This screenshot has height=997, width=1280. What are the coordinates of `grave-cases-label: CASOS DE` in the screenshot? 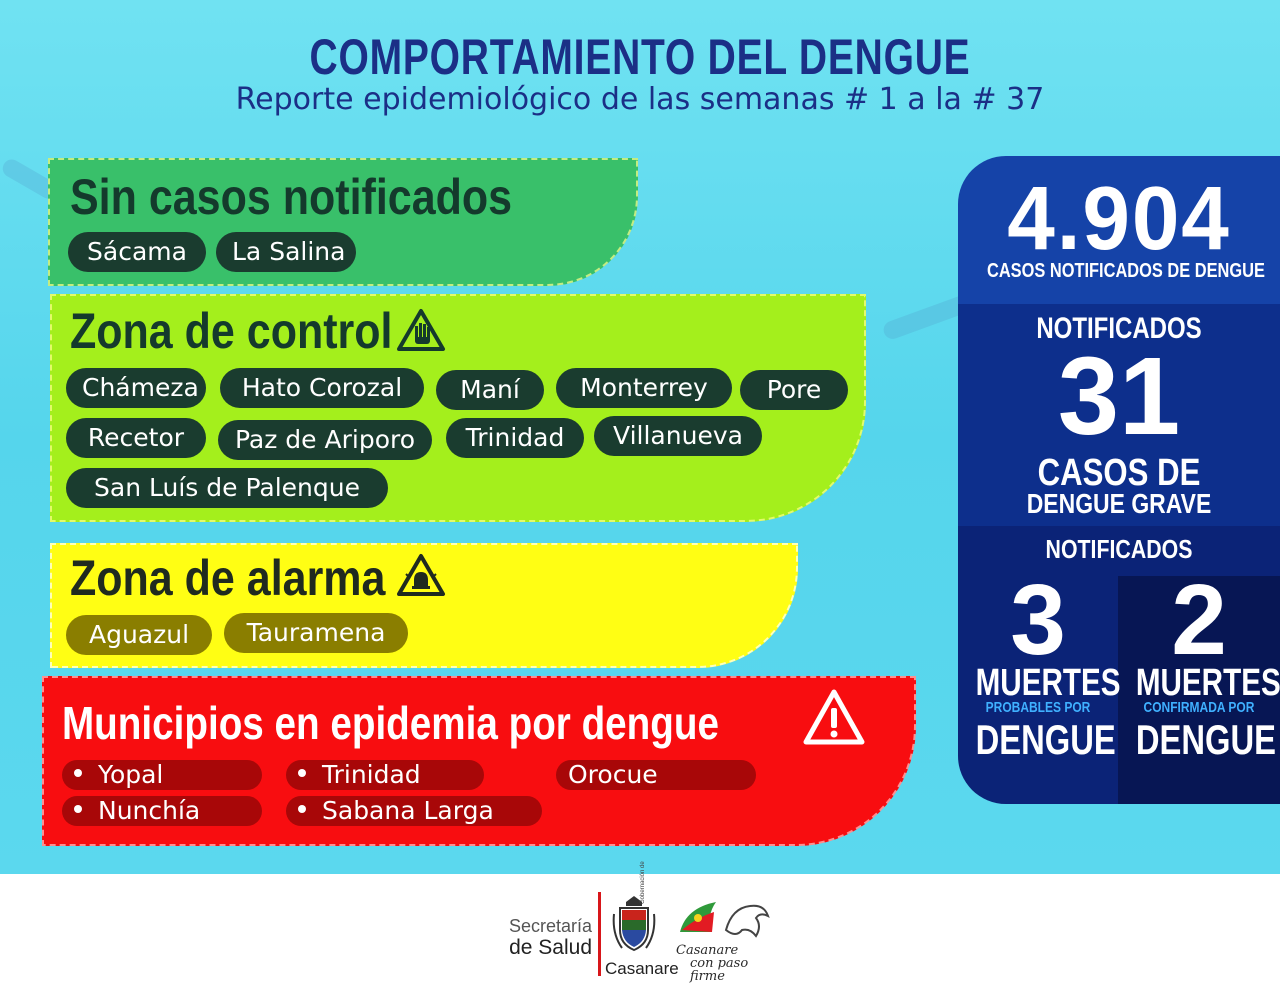 It's located at (1119, 473).